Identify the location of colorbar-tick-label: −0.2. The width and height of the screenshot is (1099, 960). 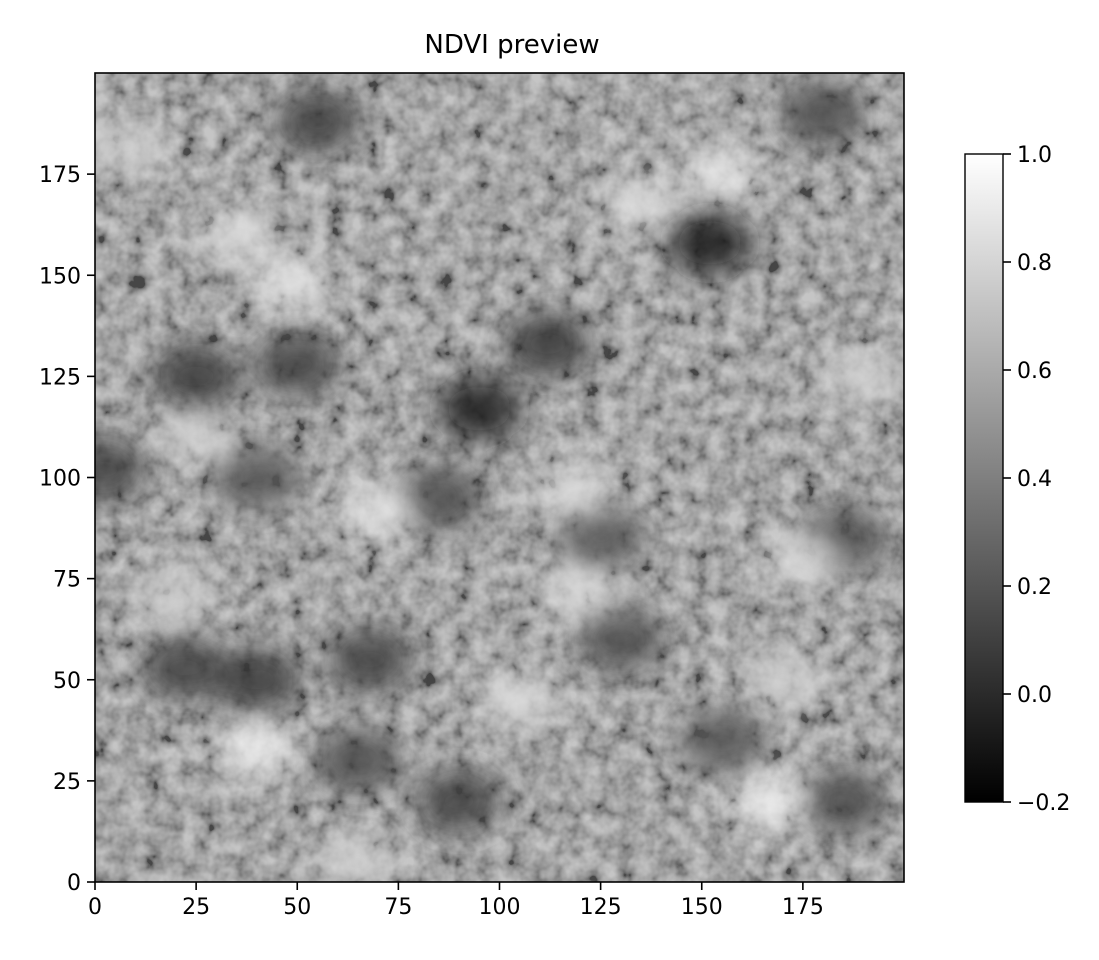
(1043, 803).